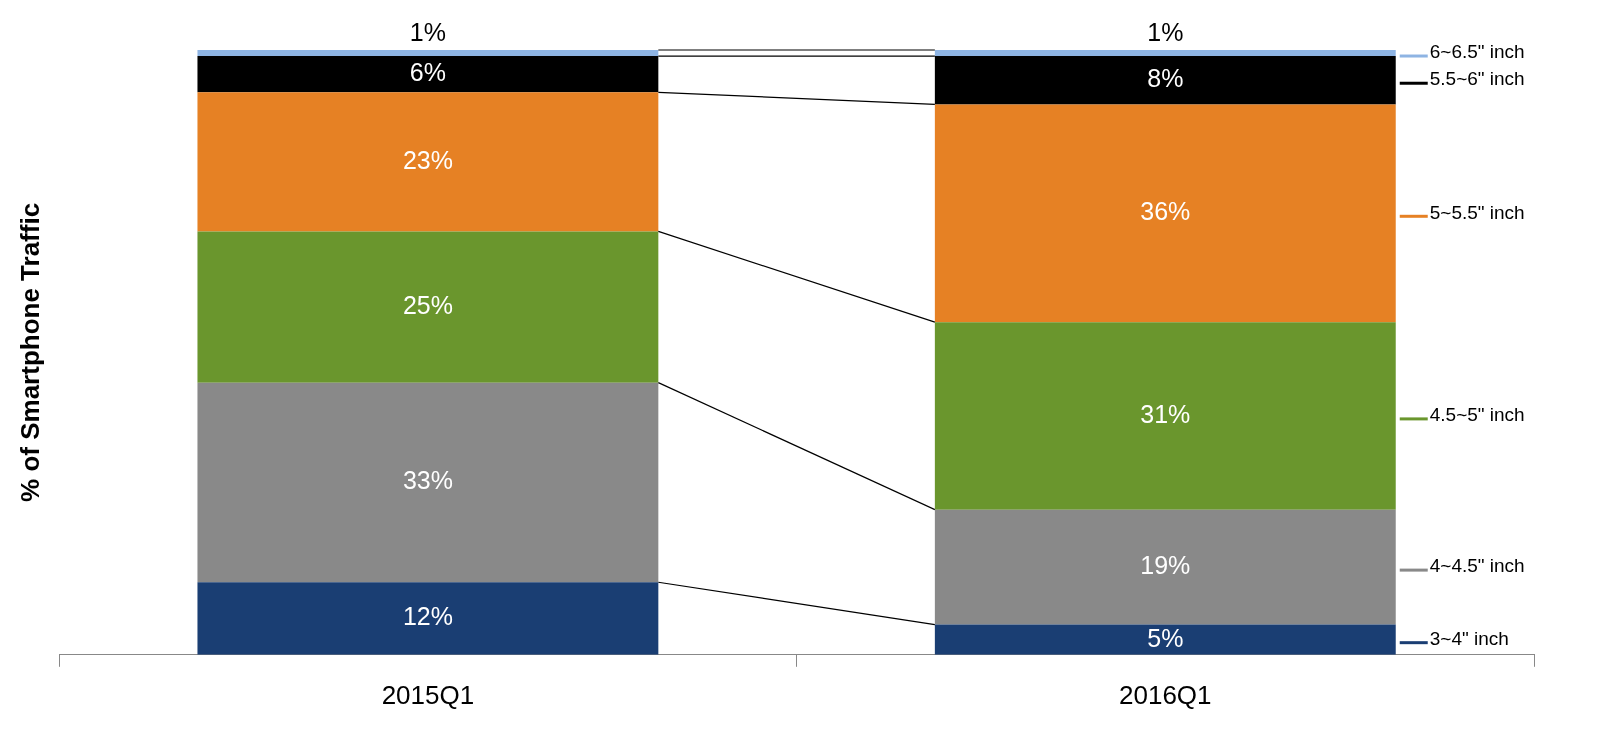  I want to click on data-label: 33%, so click(427, 480).